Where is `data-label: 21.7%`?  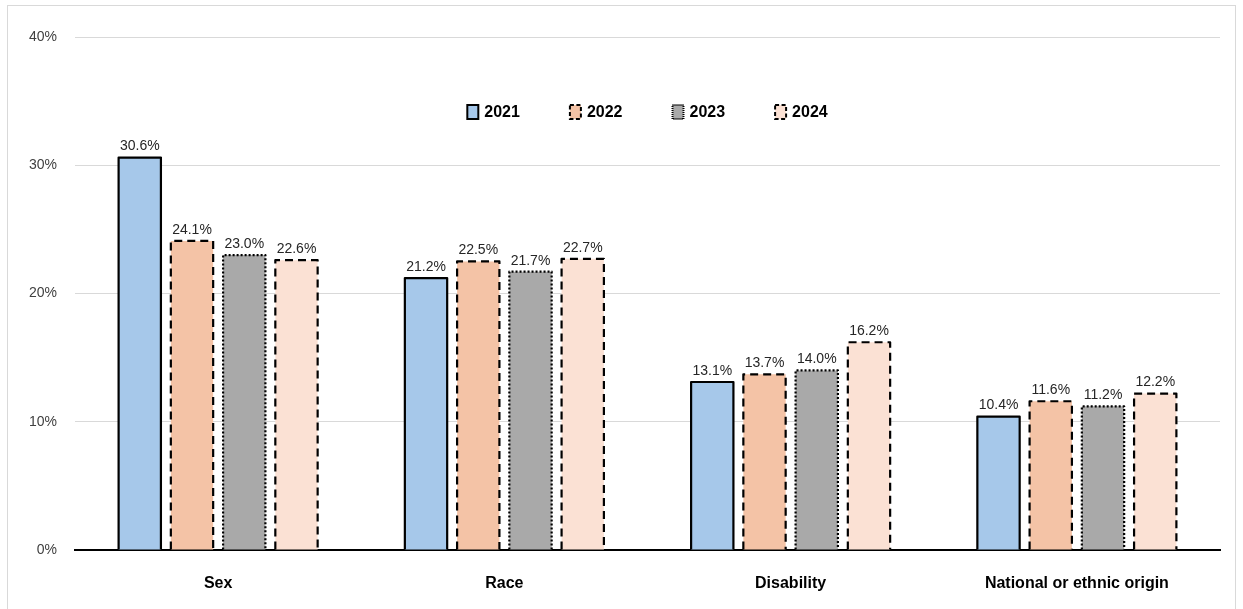 data-label: 21.7% is located at coordinates (530, 259).